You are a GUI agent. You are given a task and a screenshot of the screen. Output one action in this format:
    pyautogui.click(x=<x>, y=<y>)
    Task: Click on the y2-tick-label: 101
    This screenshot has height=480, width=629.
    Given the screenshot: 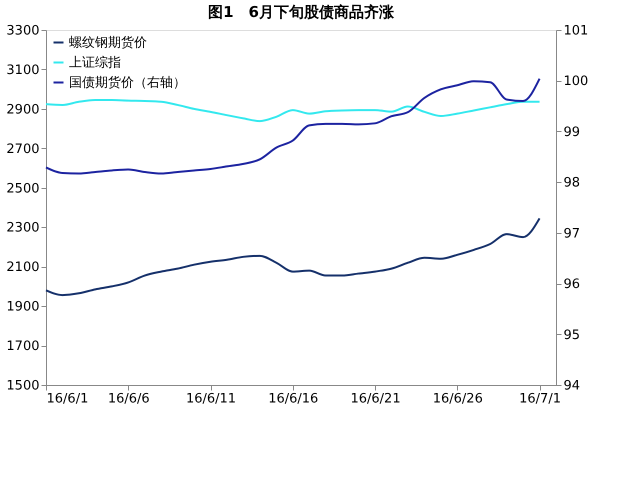 What is the action you would take?
    pyautogui.click(x=576, y=31)
    